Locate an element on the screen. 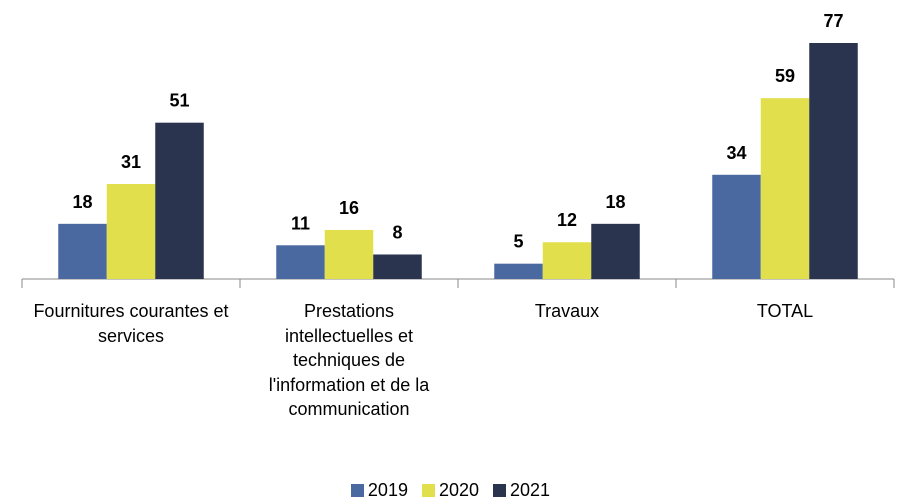 The image size is (901, 504). legend-label: 2021 is located at coordinates (530, 490).